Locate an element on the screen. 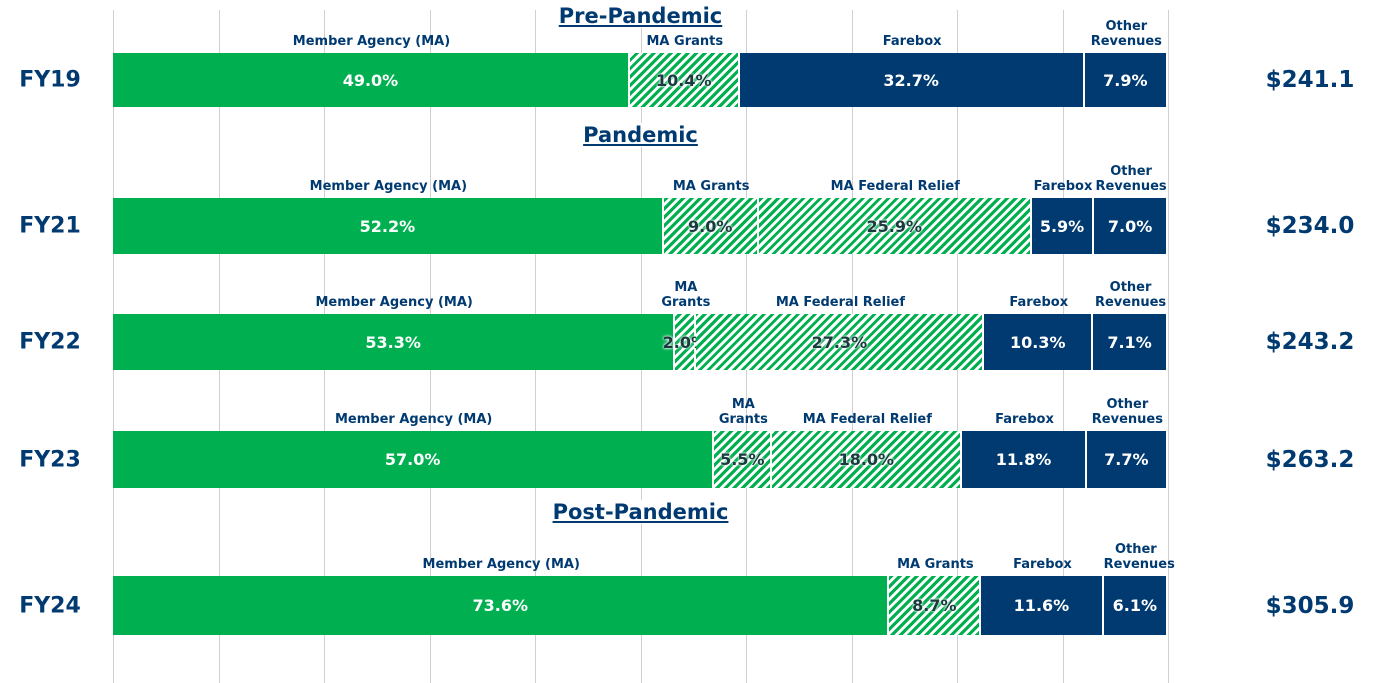 Image resolution: width=1373 pixels, height=683 pixels. row-label: FY19 is located at coordinates (50, 80).